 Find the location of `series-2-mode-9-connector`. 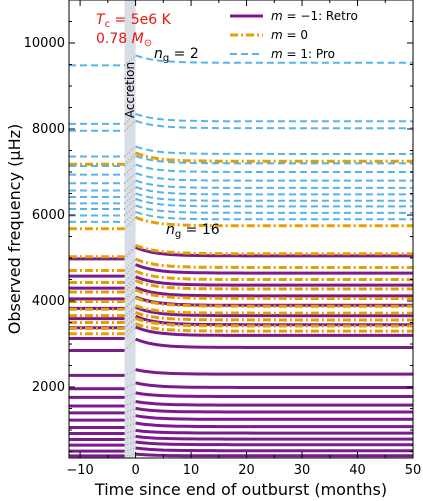

series-2-mode-9-connector is located at coordinates (130, 151).